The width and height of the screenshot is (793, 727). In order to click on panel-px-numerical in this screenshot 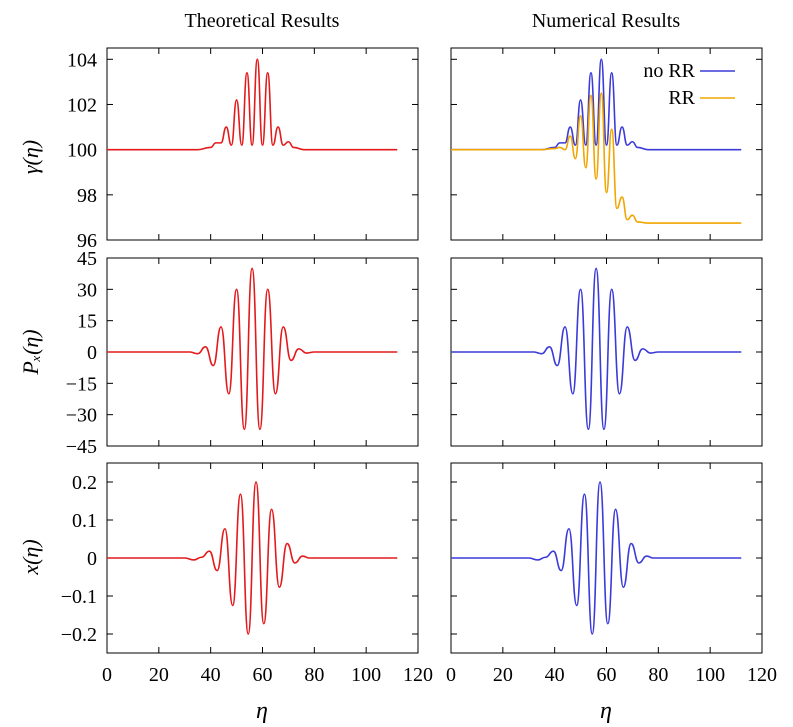, I will do `click(606, 352)`.